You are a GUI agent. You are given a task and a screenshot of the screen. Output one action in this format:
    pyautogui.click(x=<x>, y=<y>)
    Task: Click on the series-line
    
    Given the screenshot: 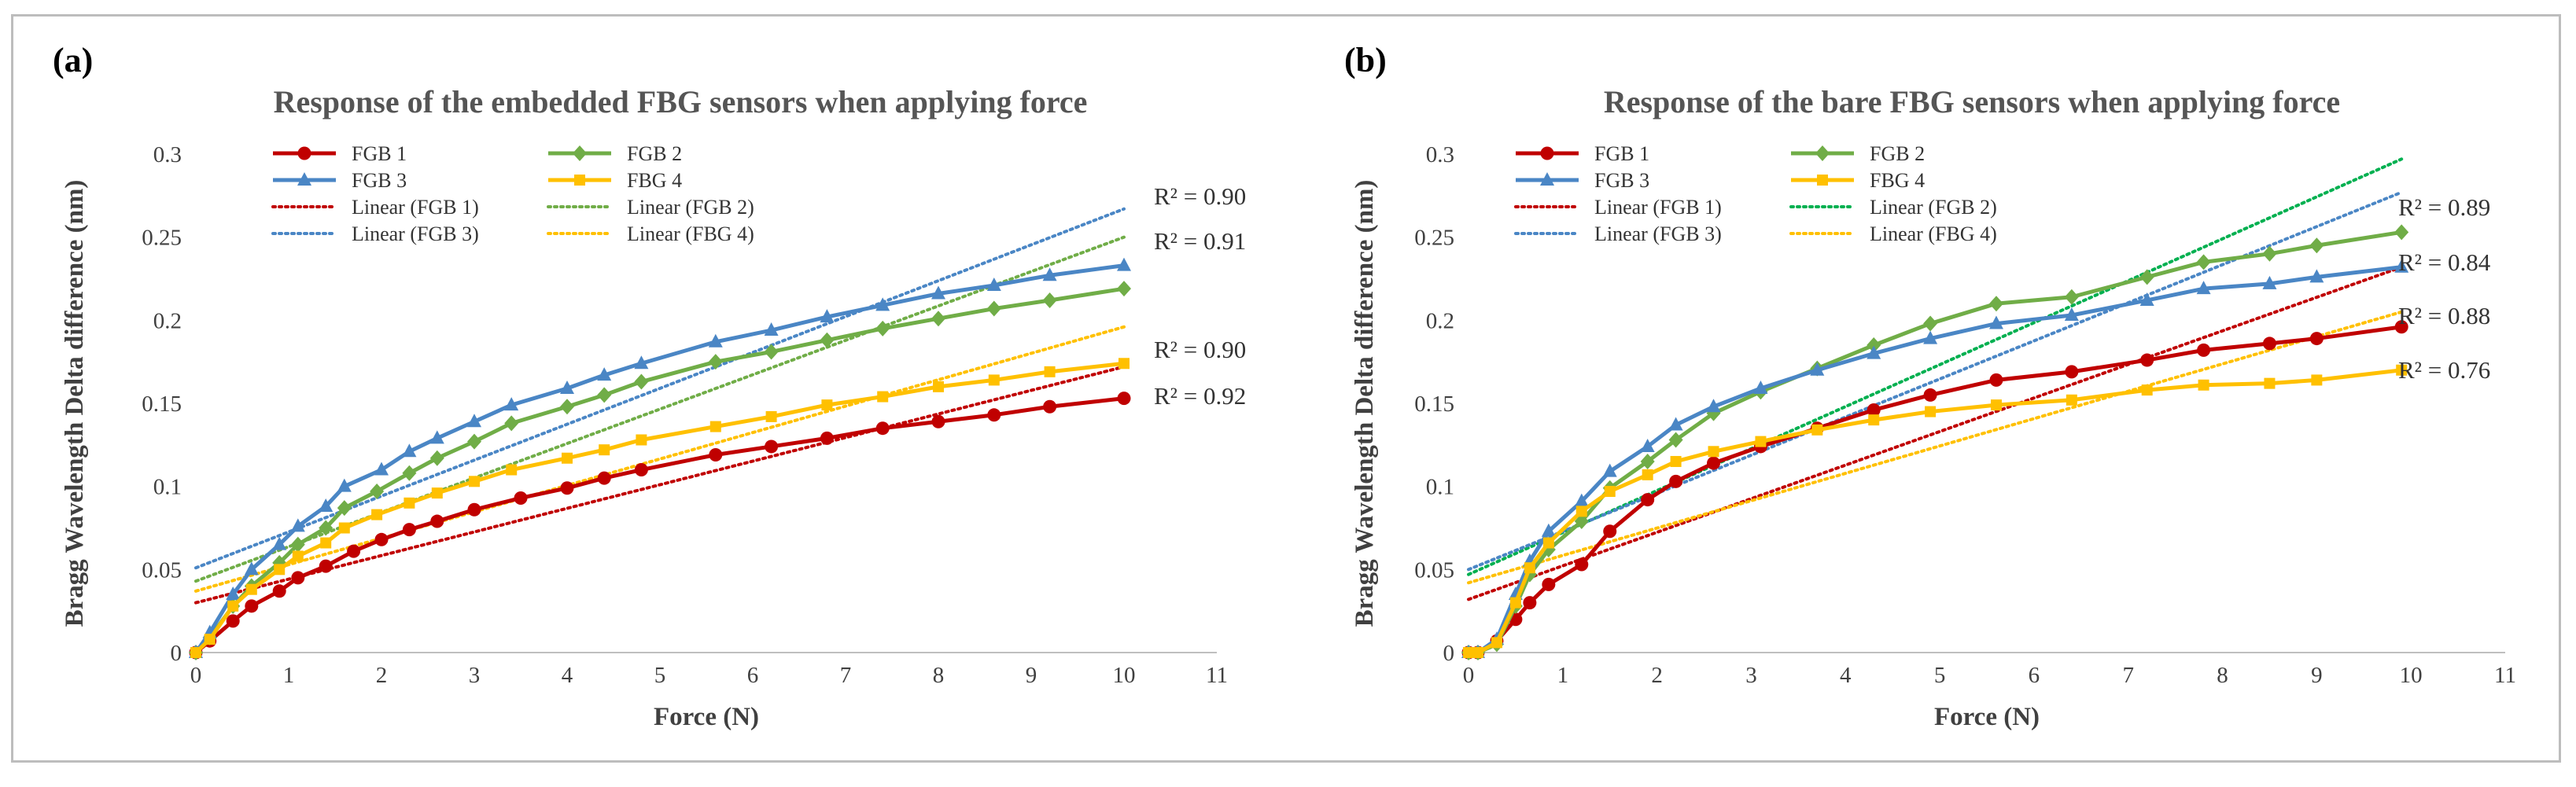 What is the action you would take?
    pyautogui.click(x=659, y=508)
    